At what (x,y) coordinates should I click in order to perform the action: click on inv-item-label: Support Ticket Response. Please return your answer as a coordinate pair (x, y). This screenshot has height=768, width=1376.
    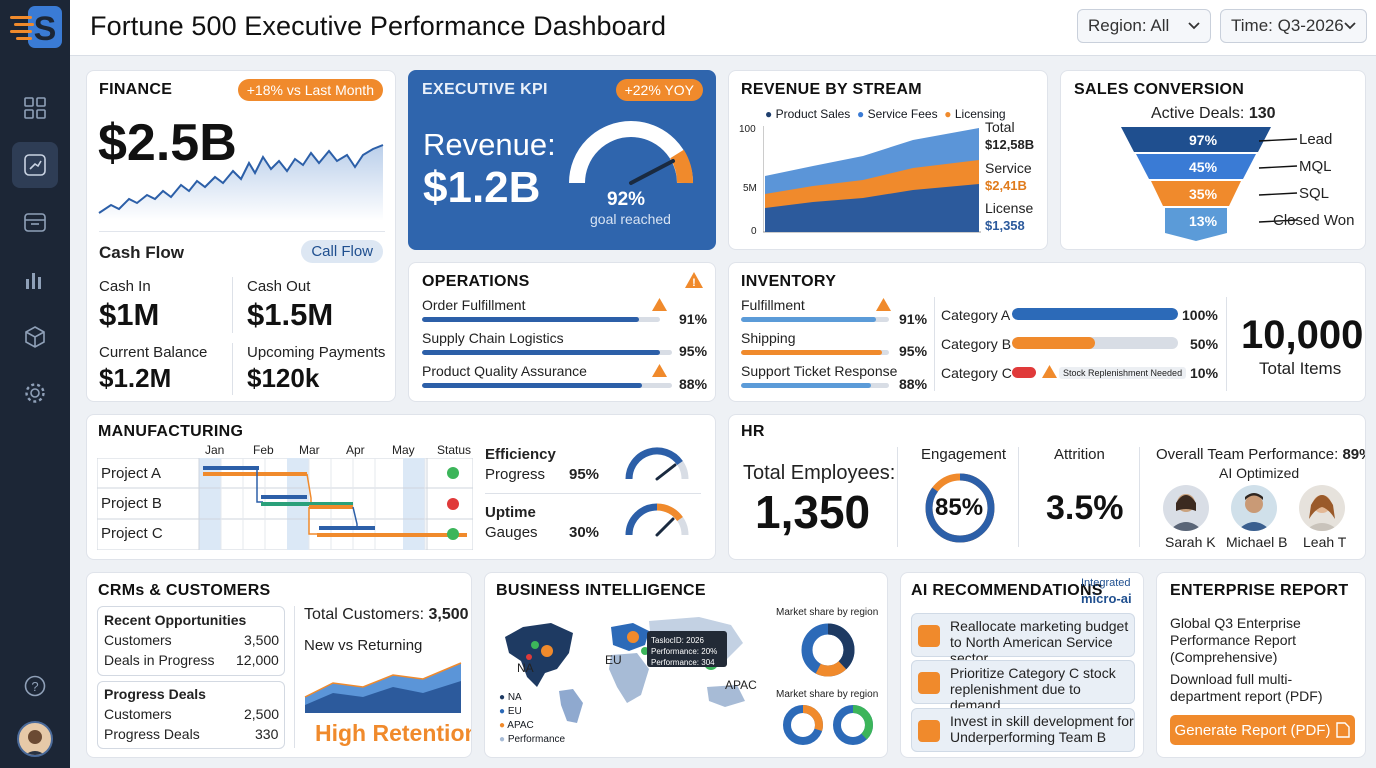
    Looking at the image, I should click on (819, 371).